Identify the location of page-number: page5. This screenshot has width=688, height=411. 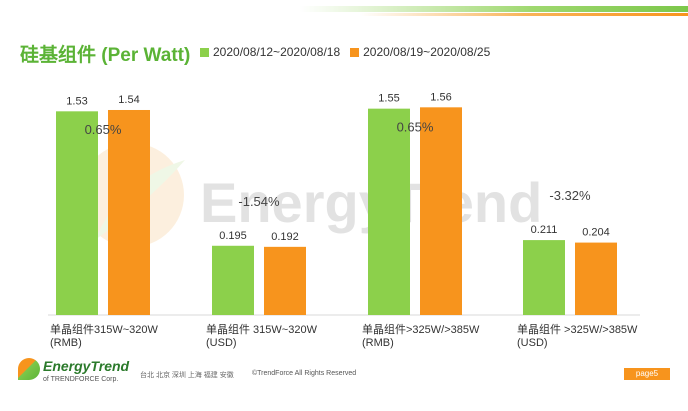
(647, 374).